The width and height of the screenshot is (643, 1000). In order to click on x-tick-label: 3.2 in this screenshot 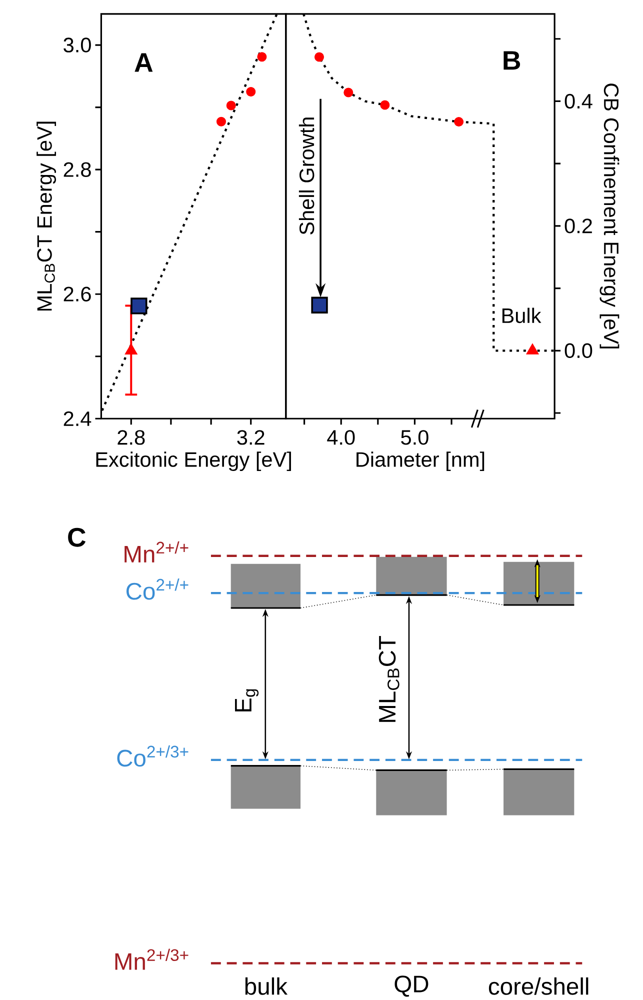, I will do `click(250, 437)`.